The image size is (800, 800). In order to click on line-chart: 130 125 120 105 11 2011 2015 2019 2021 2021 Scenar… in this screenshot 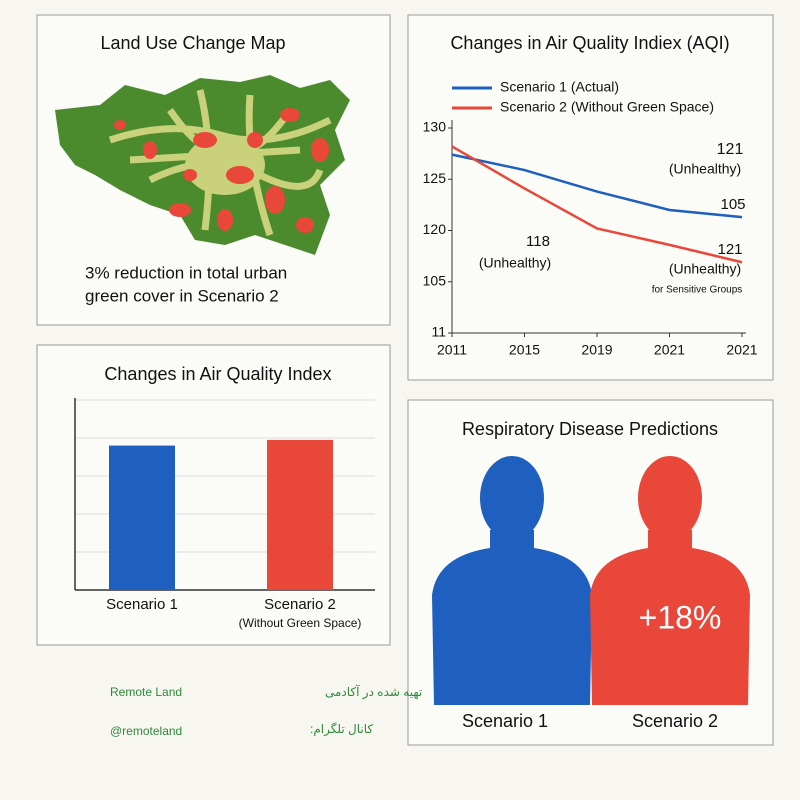, I will do `click(590, 218)`.